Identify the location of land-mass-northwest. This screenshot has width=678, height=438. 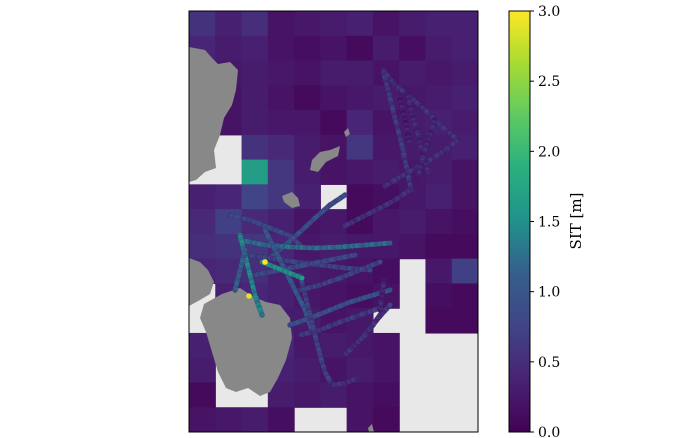
(213, 114).